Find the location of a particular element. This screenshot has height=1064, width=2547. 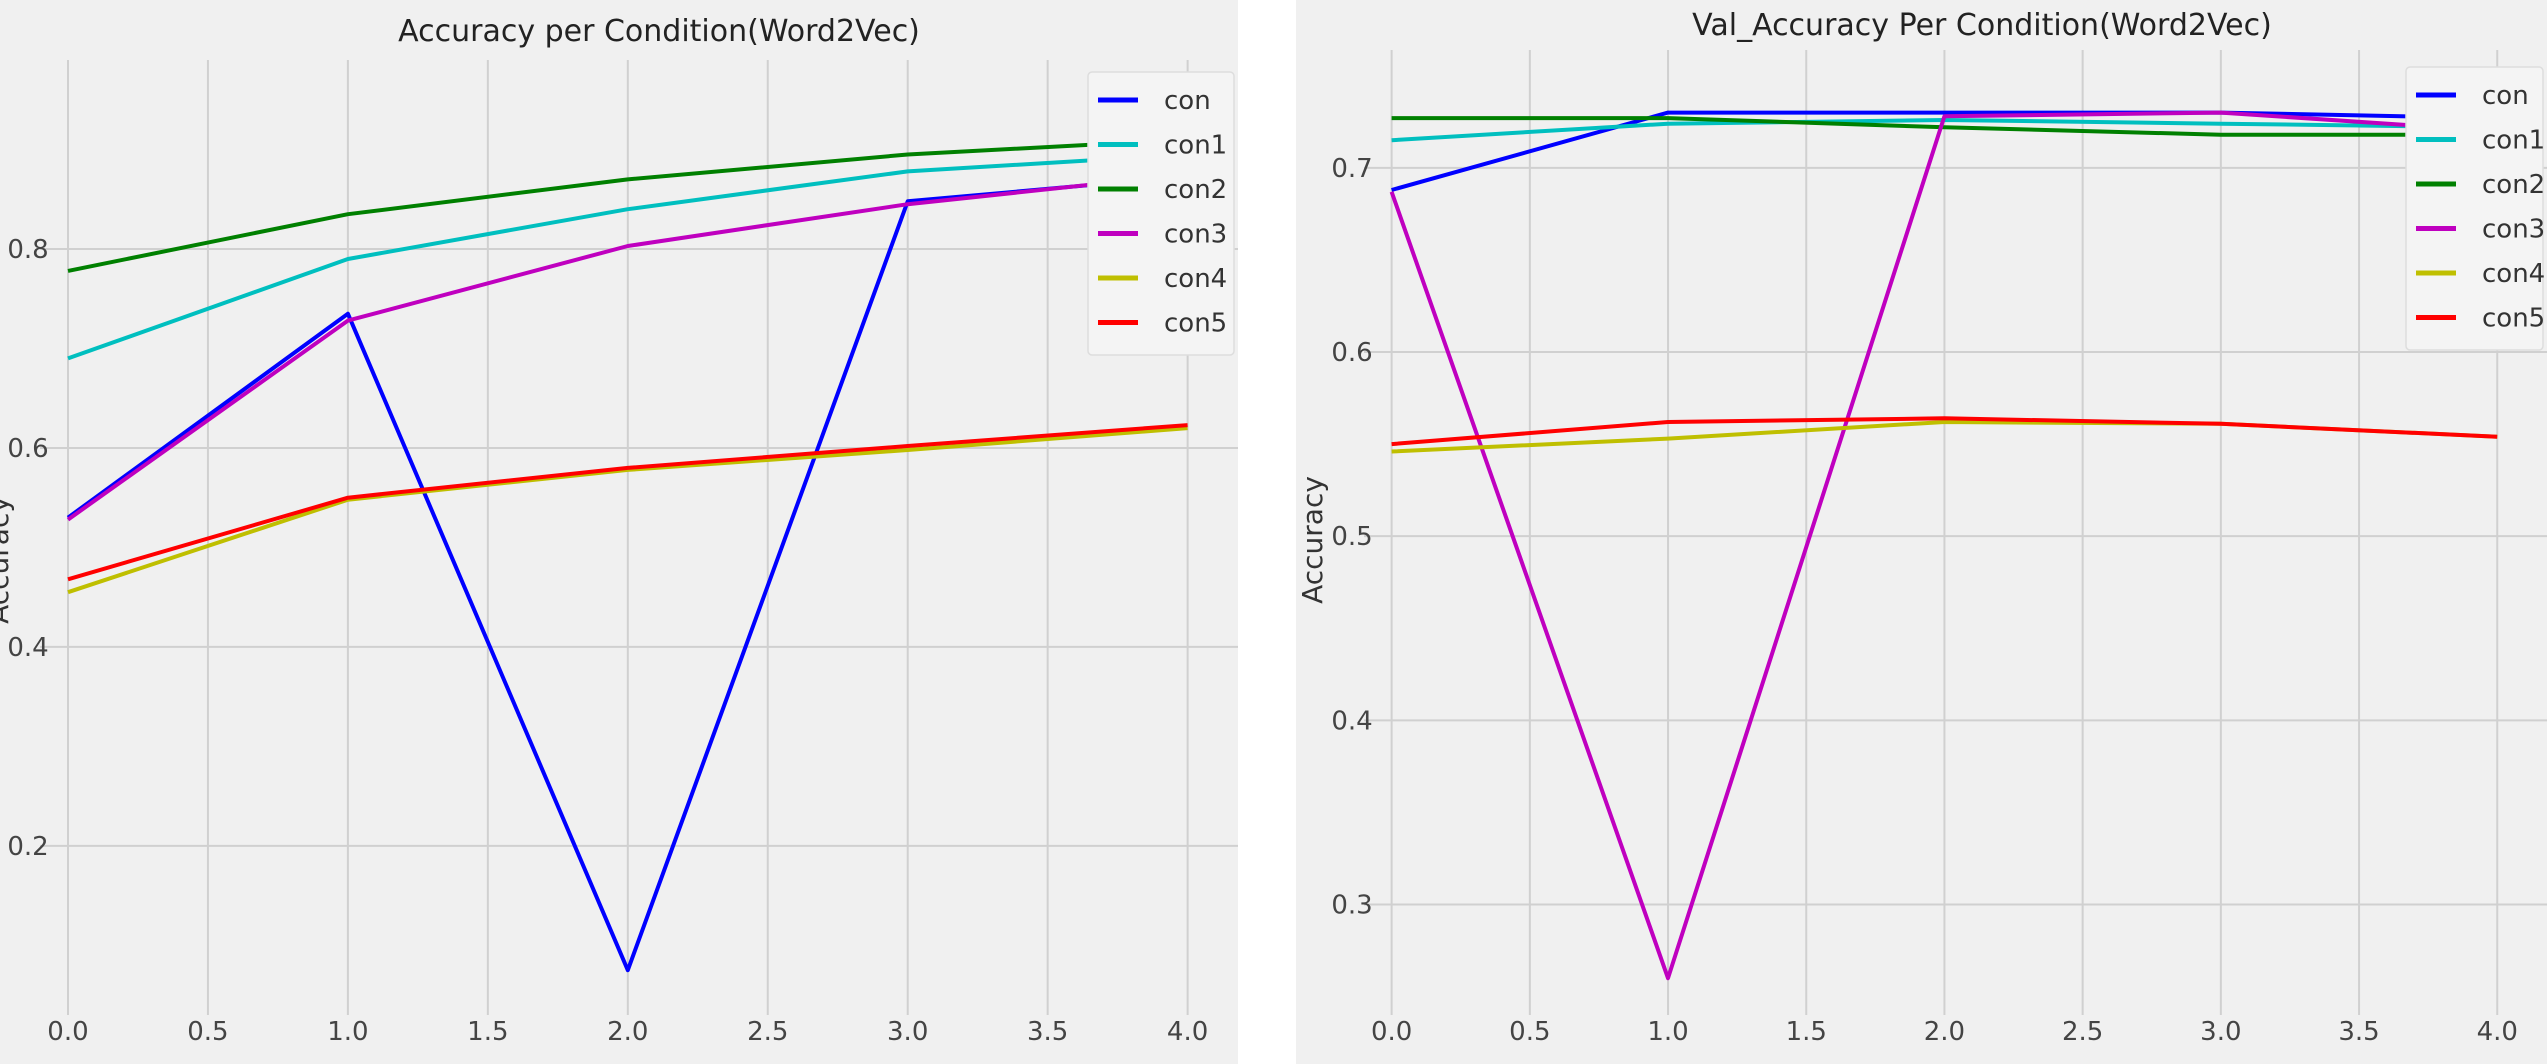

y-tick-label: 0.8 is located at coordinates (27, 250).